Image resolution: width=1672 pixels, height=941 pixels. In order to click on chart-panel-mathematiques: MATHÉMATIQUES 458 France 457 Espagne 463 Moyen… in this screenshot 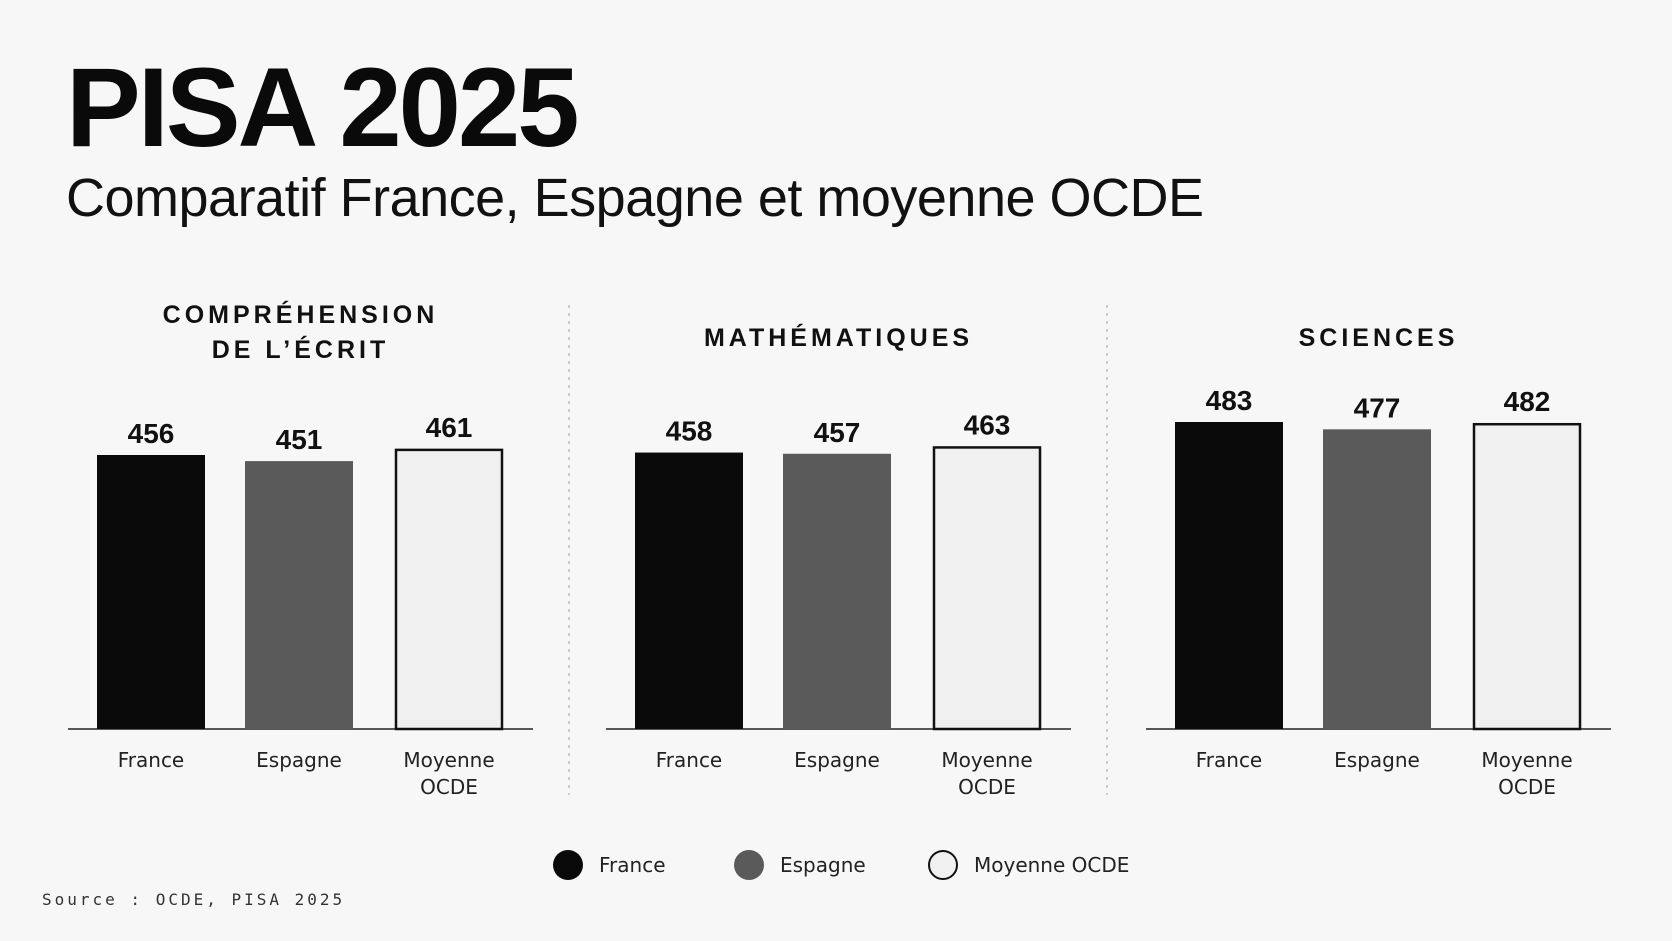, I will do `click(838, 561)`.